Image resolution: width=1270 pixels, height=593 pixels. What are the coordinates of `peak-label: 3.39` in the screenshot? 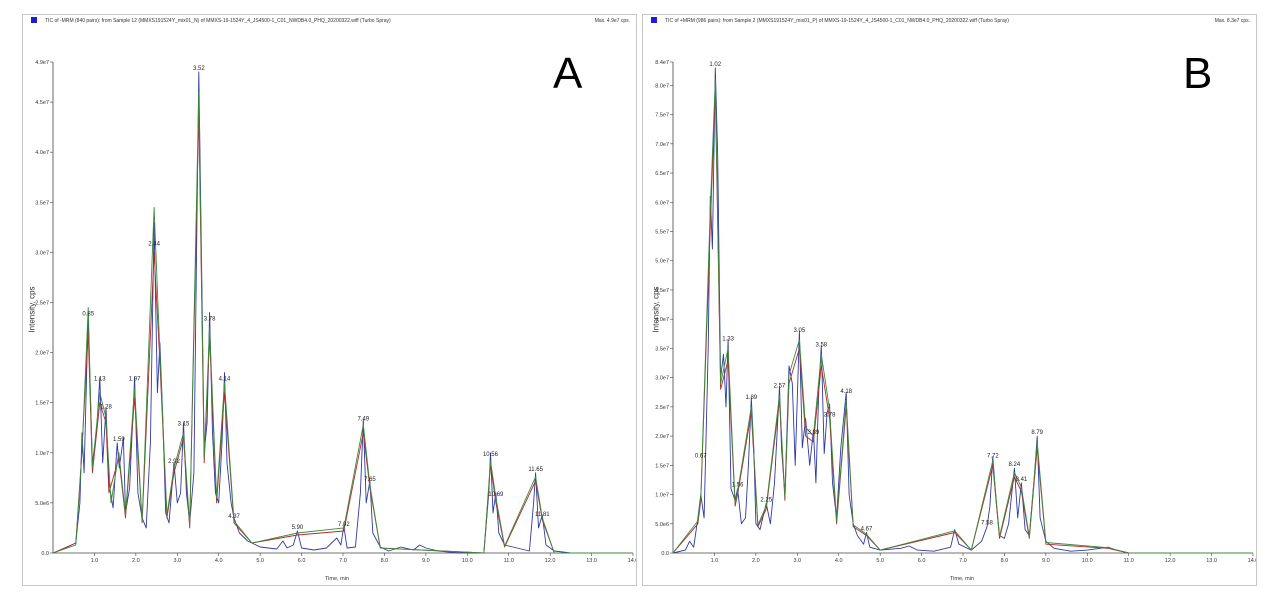 It's located at (814, 433).